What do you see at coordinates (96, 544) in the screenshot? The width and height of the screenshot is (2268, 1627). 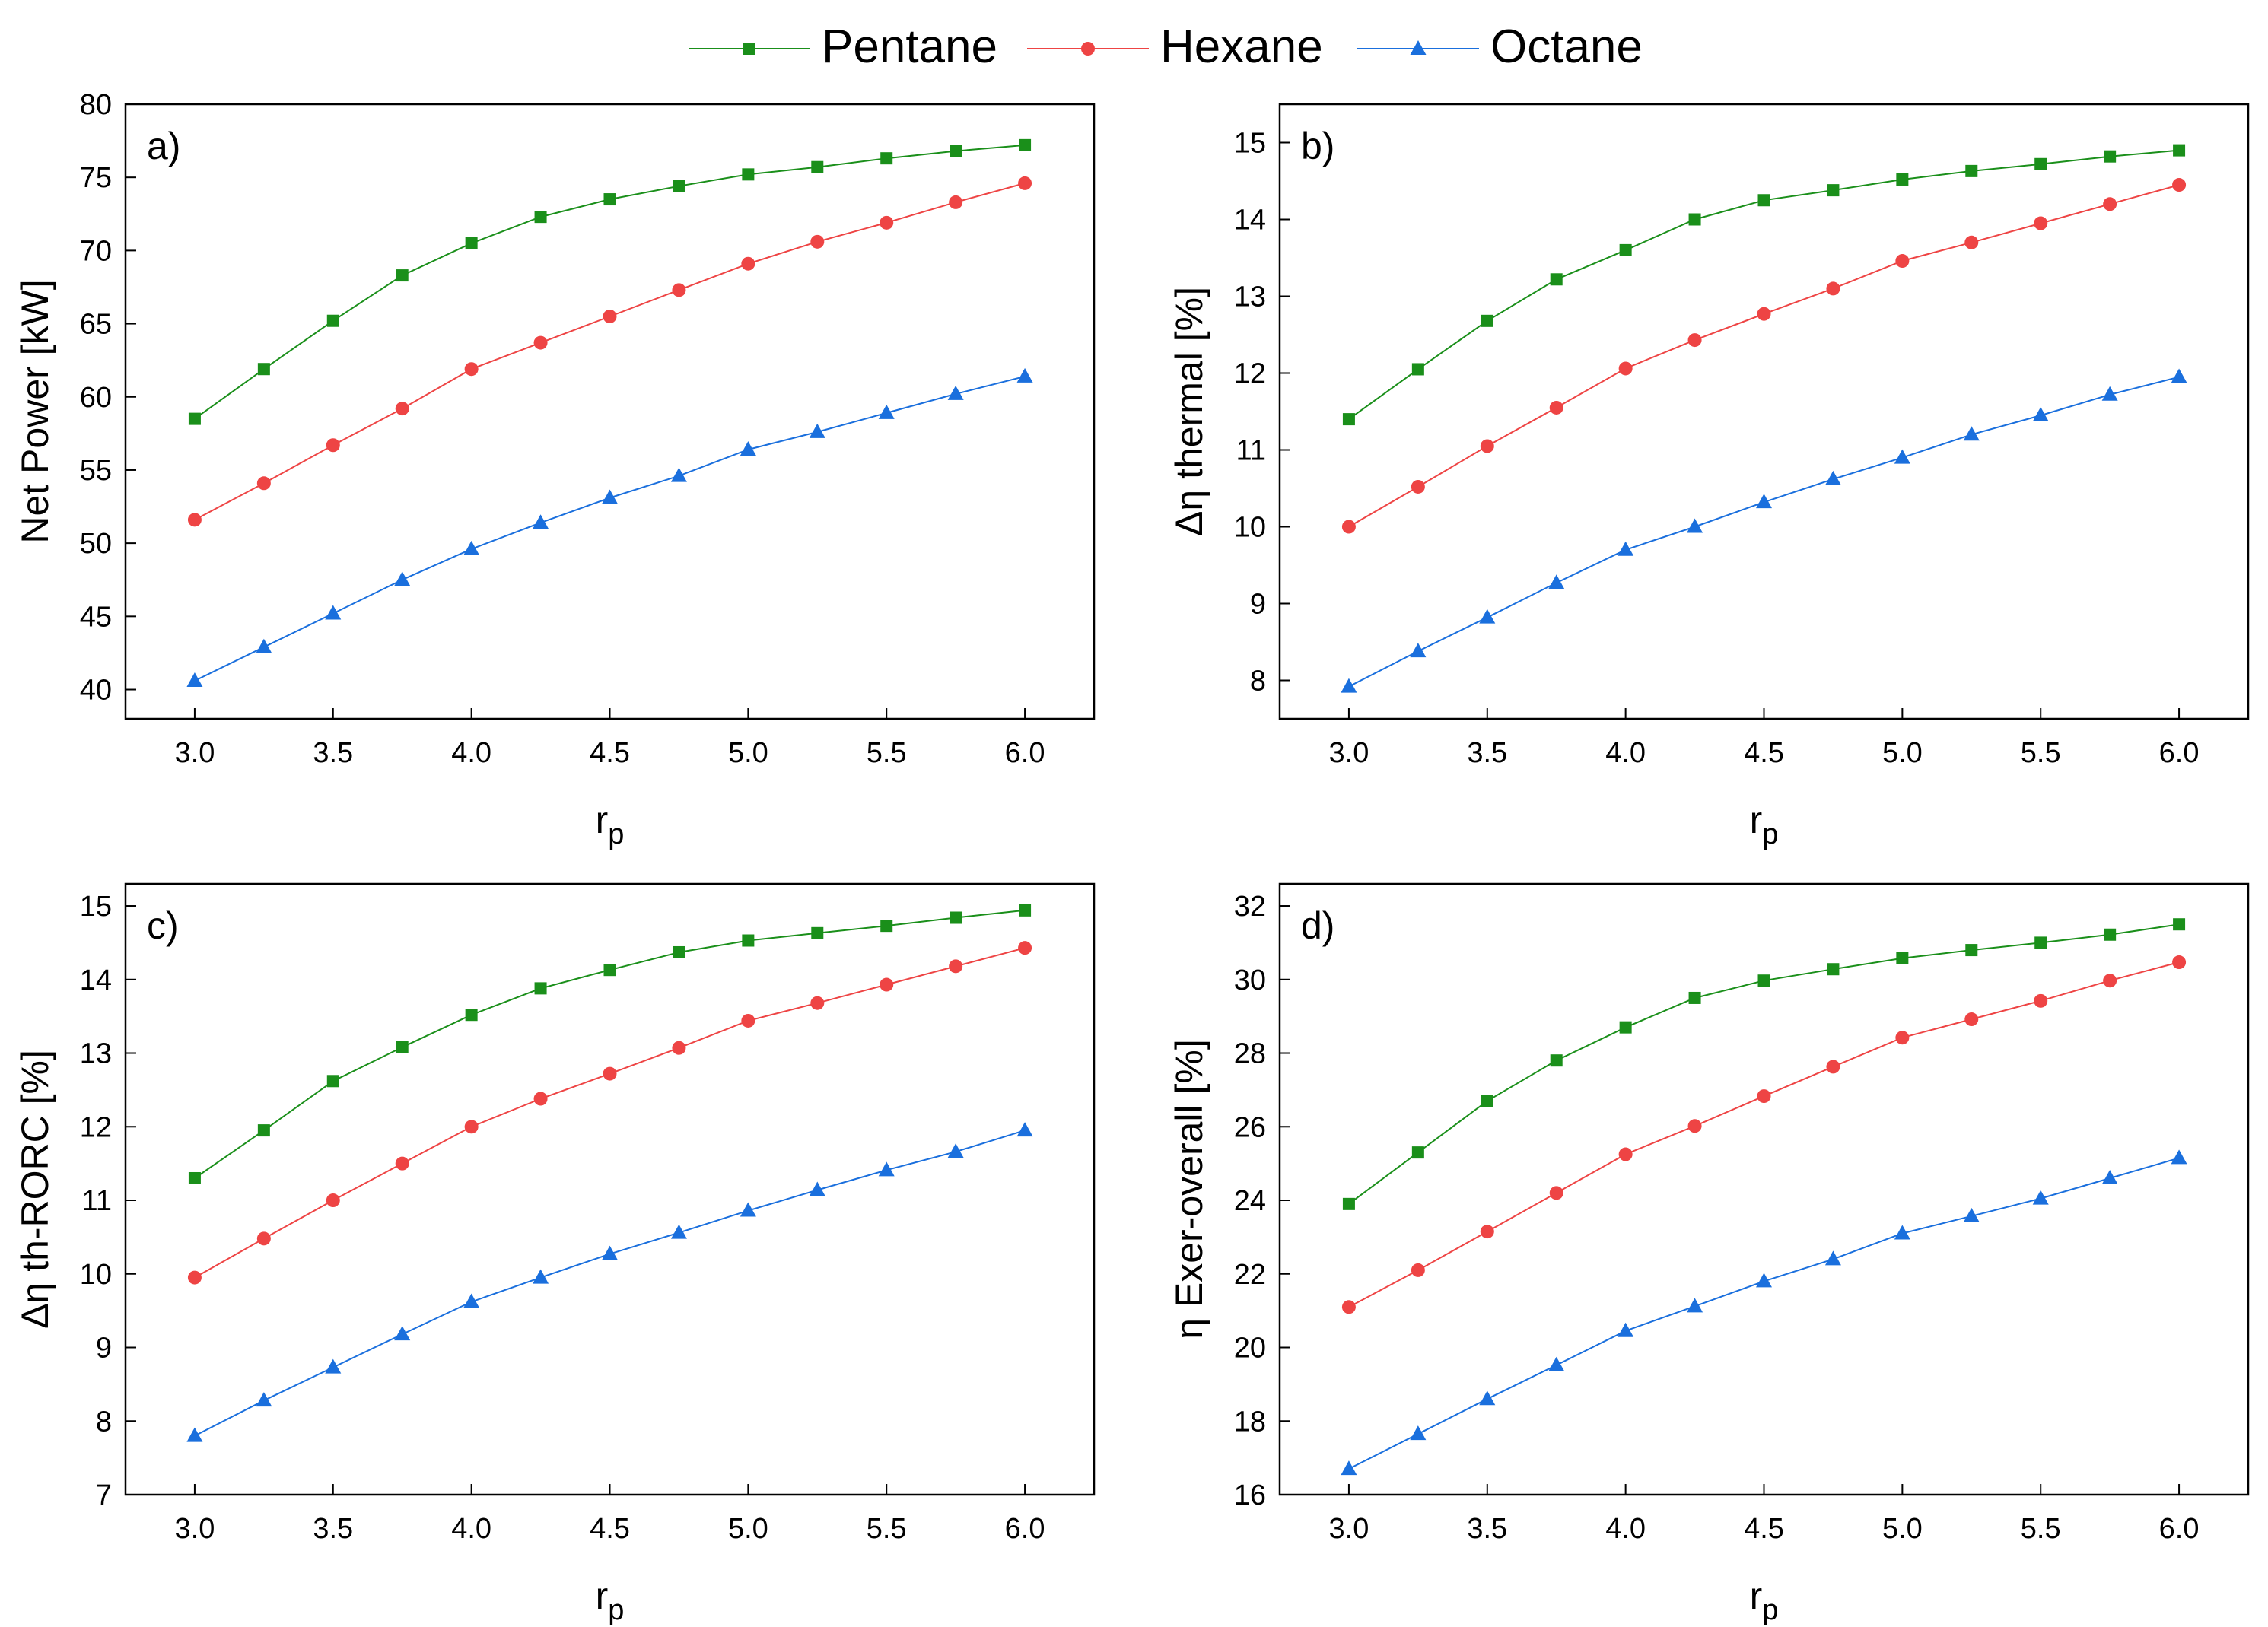 I see `y-tick-label: 50` at bounding box center [96, 544].